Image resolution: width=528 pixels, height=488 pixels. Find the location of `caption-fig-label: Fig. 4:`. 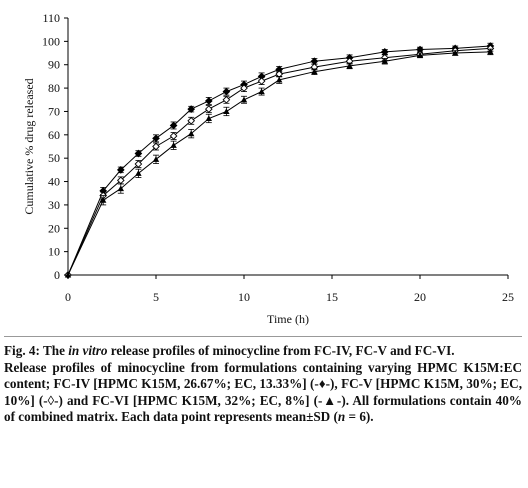

caption-fig-label: Fig. 4: is located at coordinates (22, 350).